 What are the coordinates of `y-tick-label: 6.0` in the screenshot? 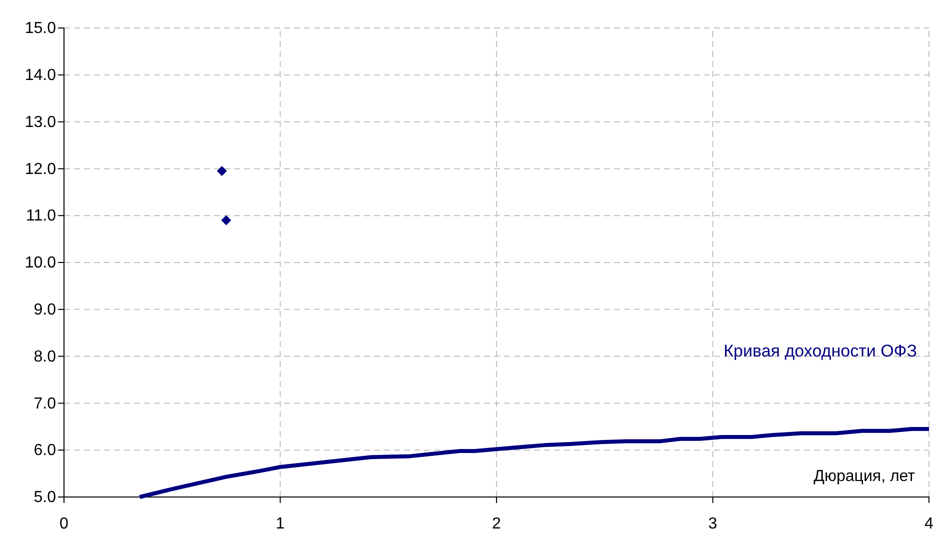 It's located at (45, 451).